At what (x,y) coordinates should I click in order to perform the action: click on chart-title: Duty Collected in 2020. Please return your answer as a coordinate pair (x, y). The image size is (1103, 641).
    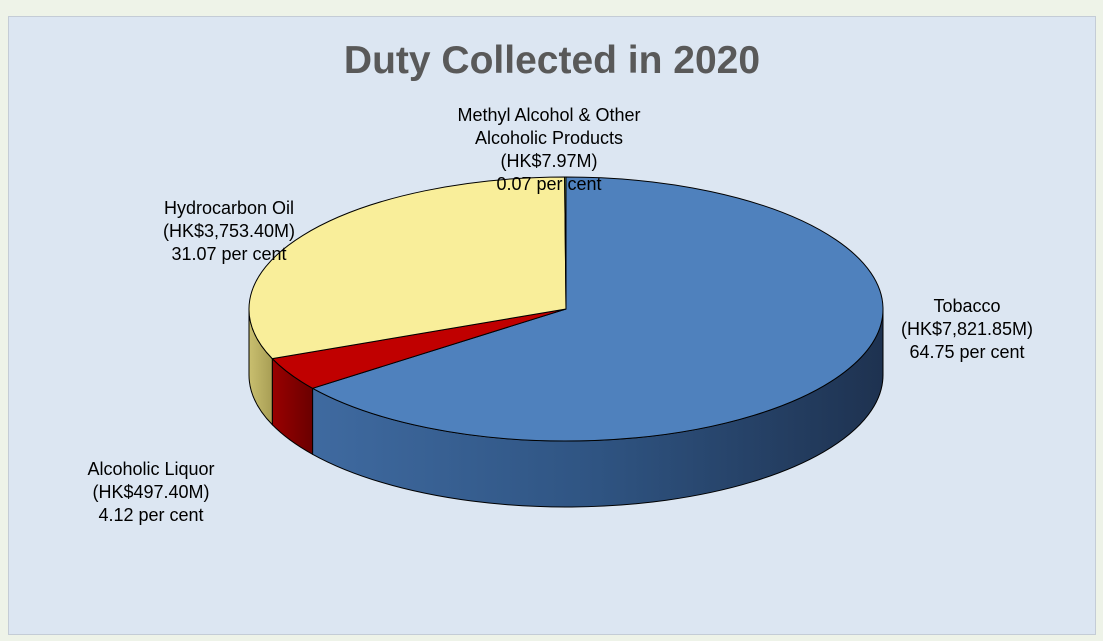
    Looking at the image, I should click on (552, 60).